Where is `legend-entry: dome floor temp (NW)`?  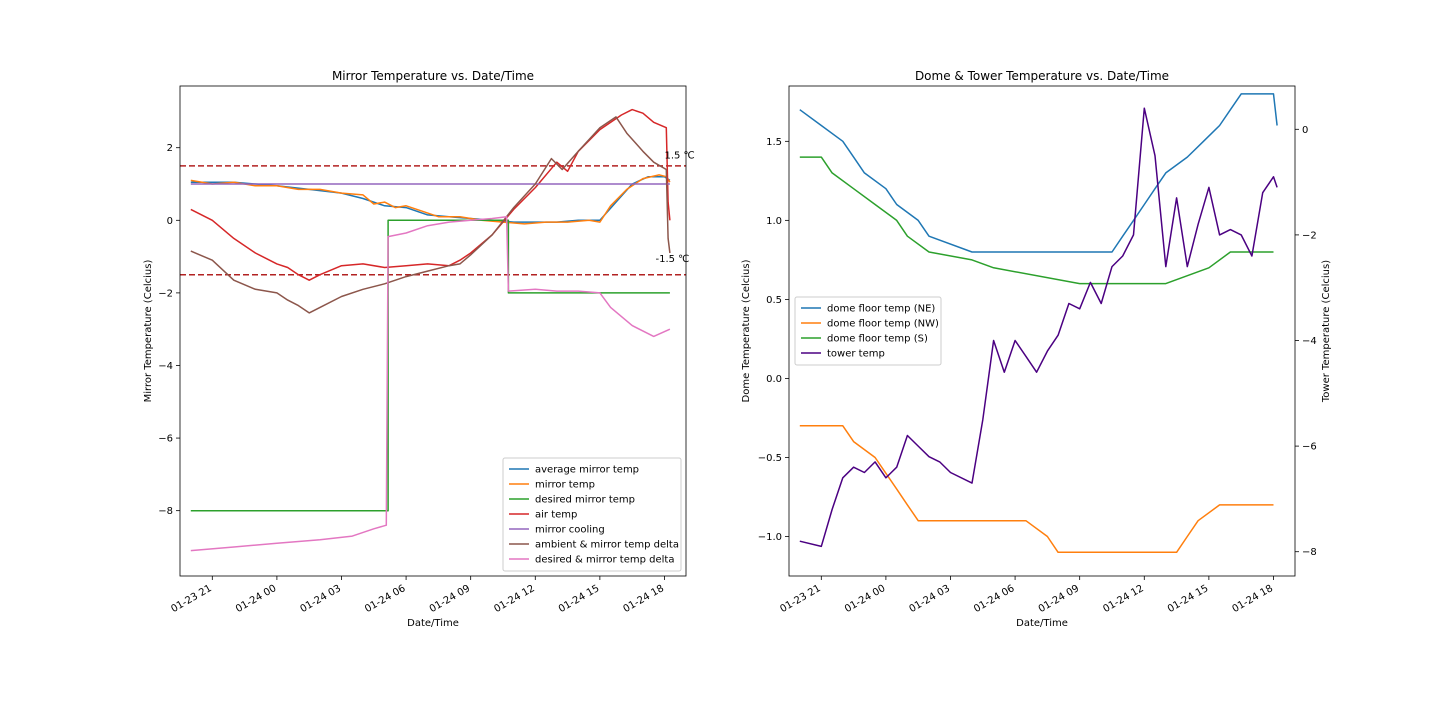 legend-entry: dome floor temp (NW) is located at coordinates (883, 324).